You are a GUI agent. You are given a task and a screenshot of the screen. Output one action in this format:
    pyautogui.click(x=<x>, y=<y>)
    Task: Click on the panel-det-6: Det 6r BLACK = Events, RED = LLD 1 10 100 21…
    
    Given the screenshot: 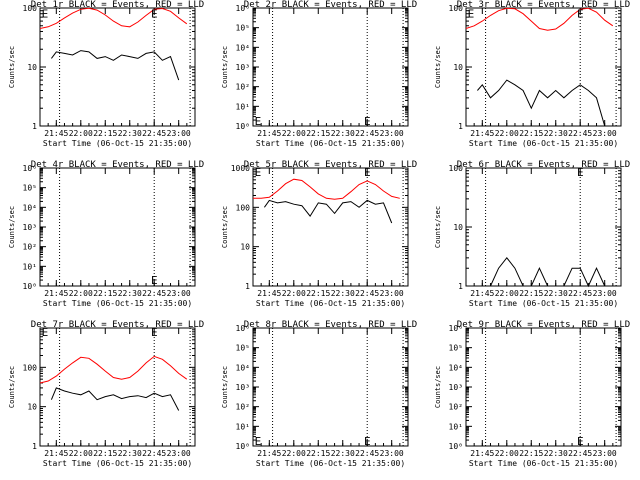 What is the action you would take?
    pyautogui.click(x=532, y=234)
    